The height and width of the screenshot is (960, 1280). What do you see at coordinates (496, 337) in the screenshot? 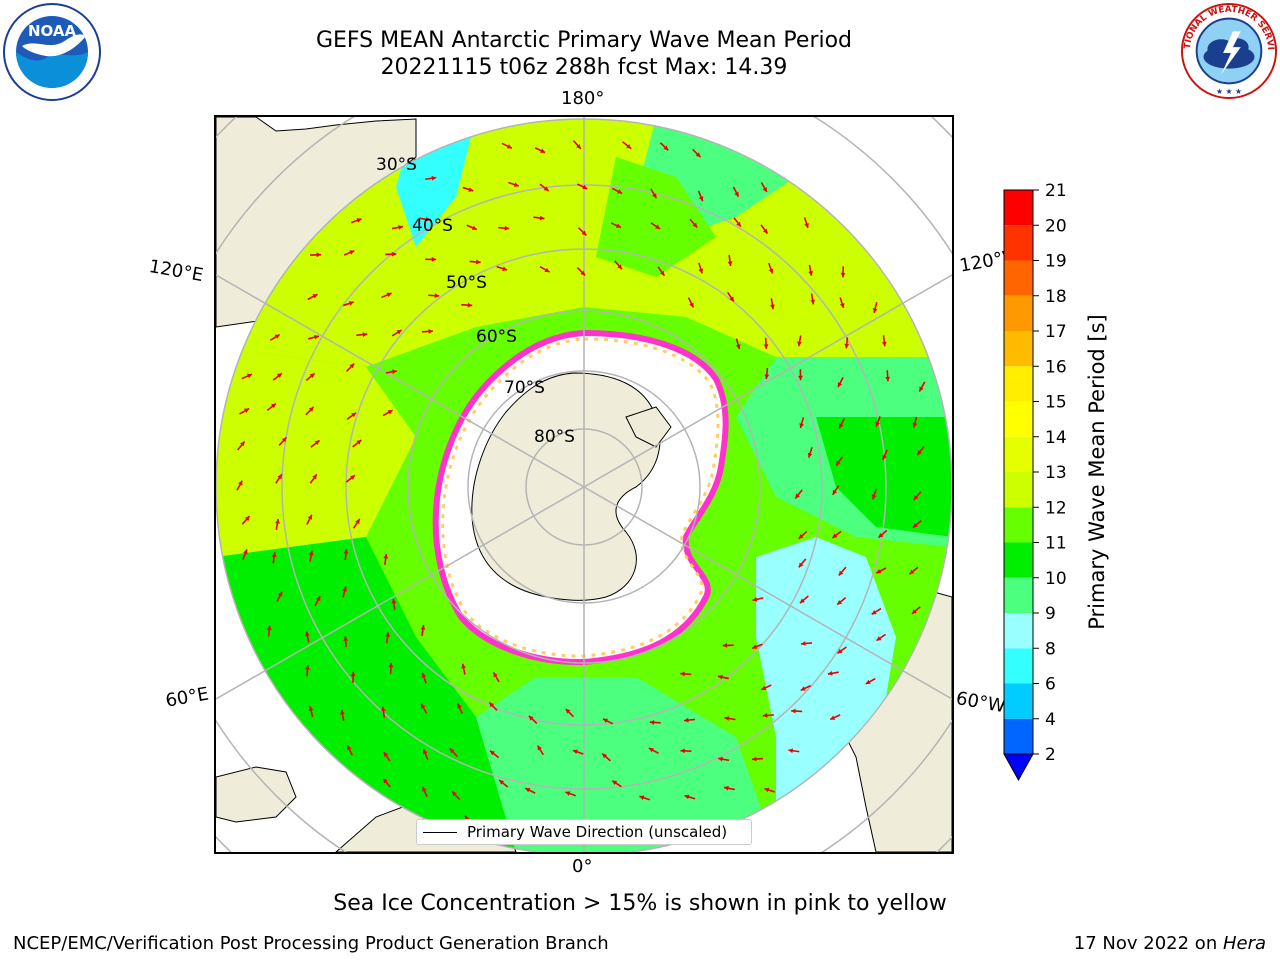
I see `lat-label-60s: 60°S` at bounding box center [496, 337].